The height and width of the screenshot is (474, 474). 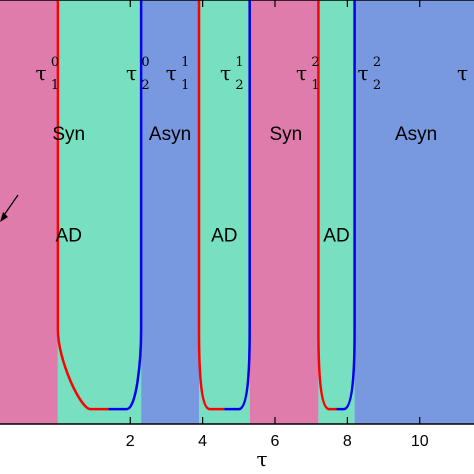 What do you see at coordinates (416, 134) in the screenshot?
I see `region-label-asyn-3: Asyn` at bounding box center [416, 134].